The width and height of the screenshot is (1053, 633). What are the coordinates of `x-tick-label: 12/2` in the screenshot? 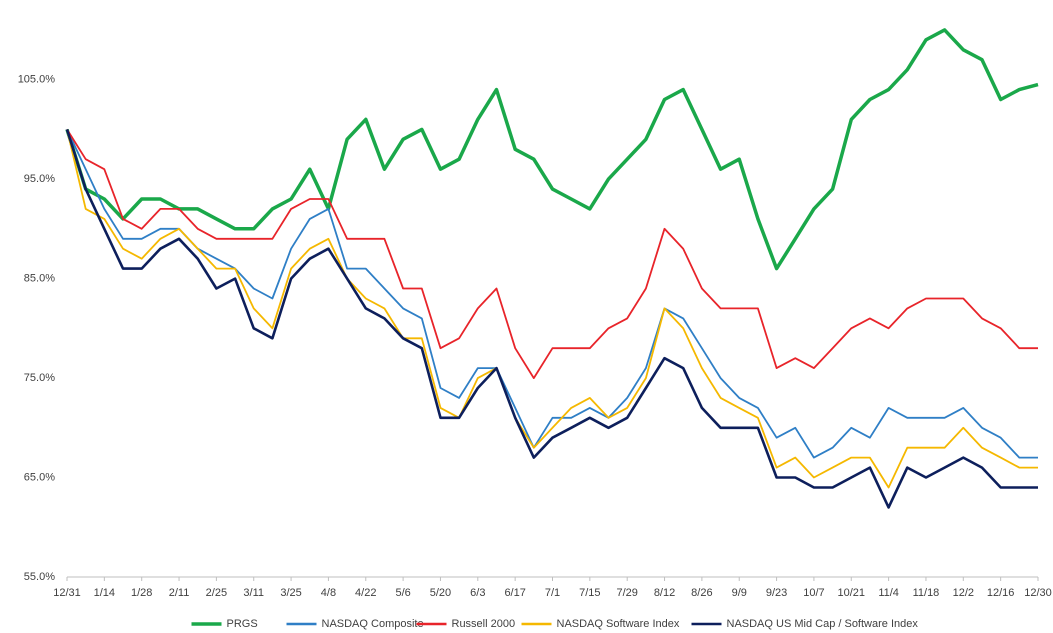 It's located at (963, 593).